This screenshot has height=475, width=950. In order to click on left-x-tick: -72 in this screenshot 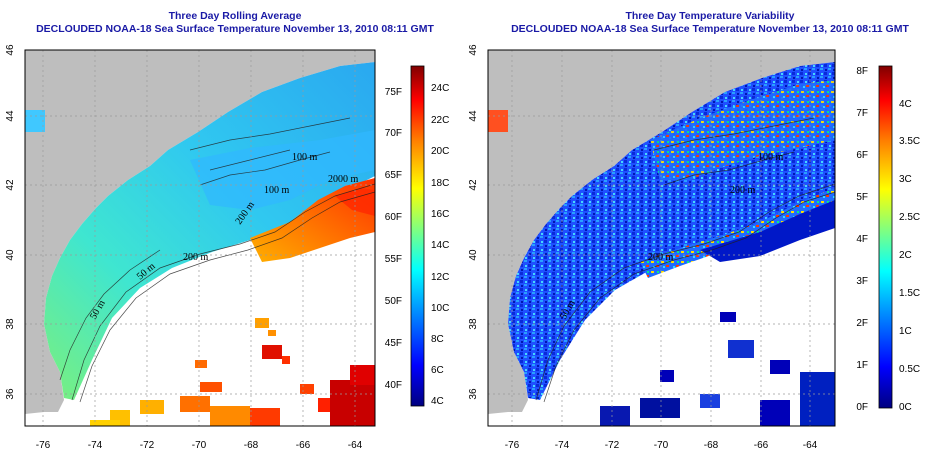, I will do `click(147, 445)`.